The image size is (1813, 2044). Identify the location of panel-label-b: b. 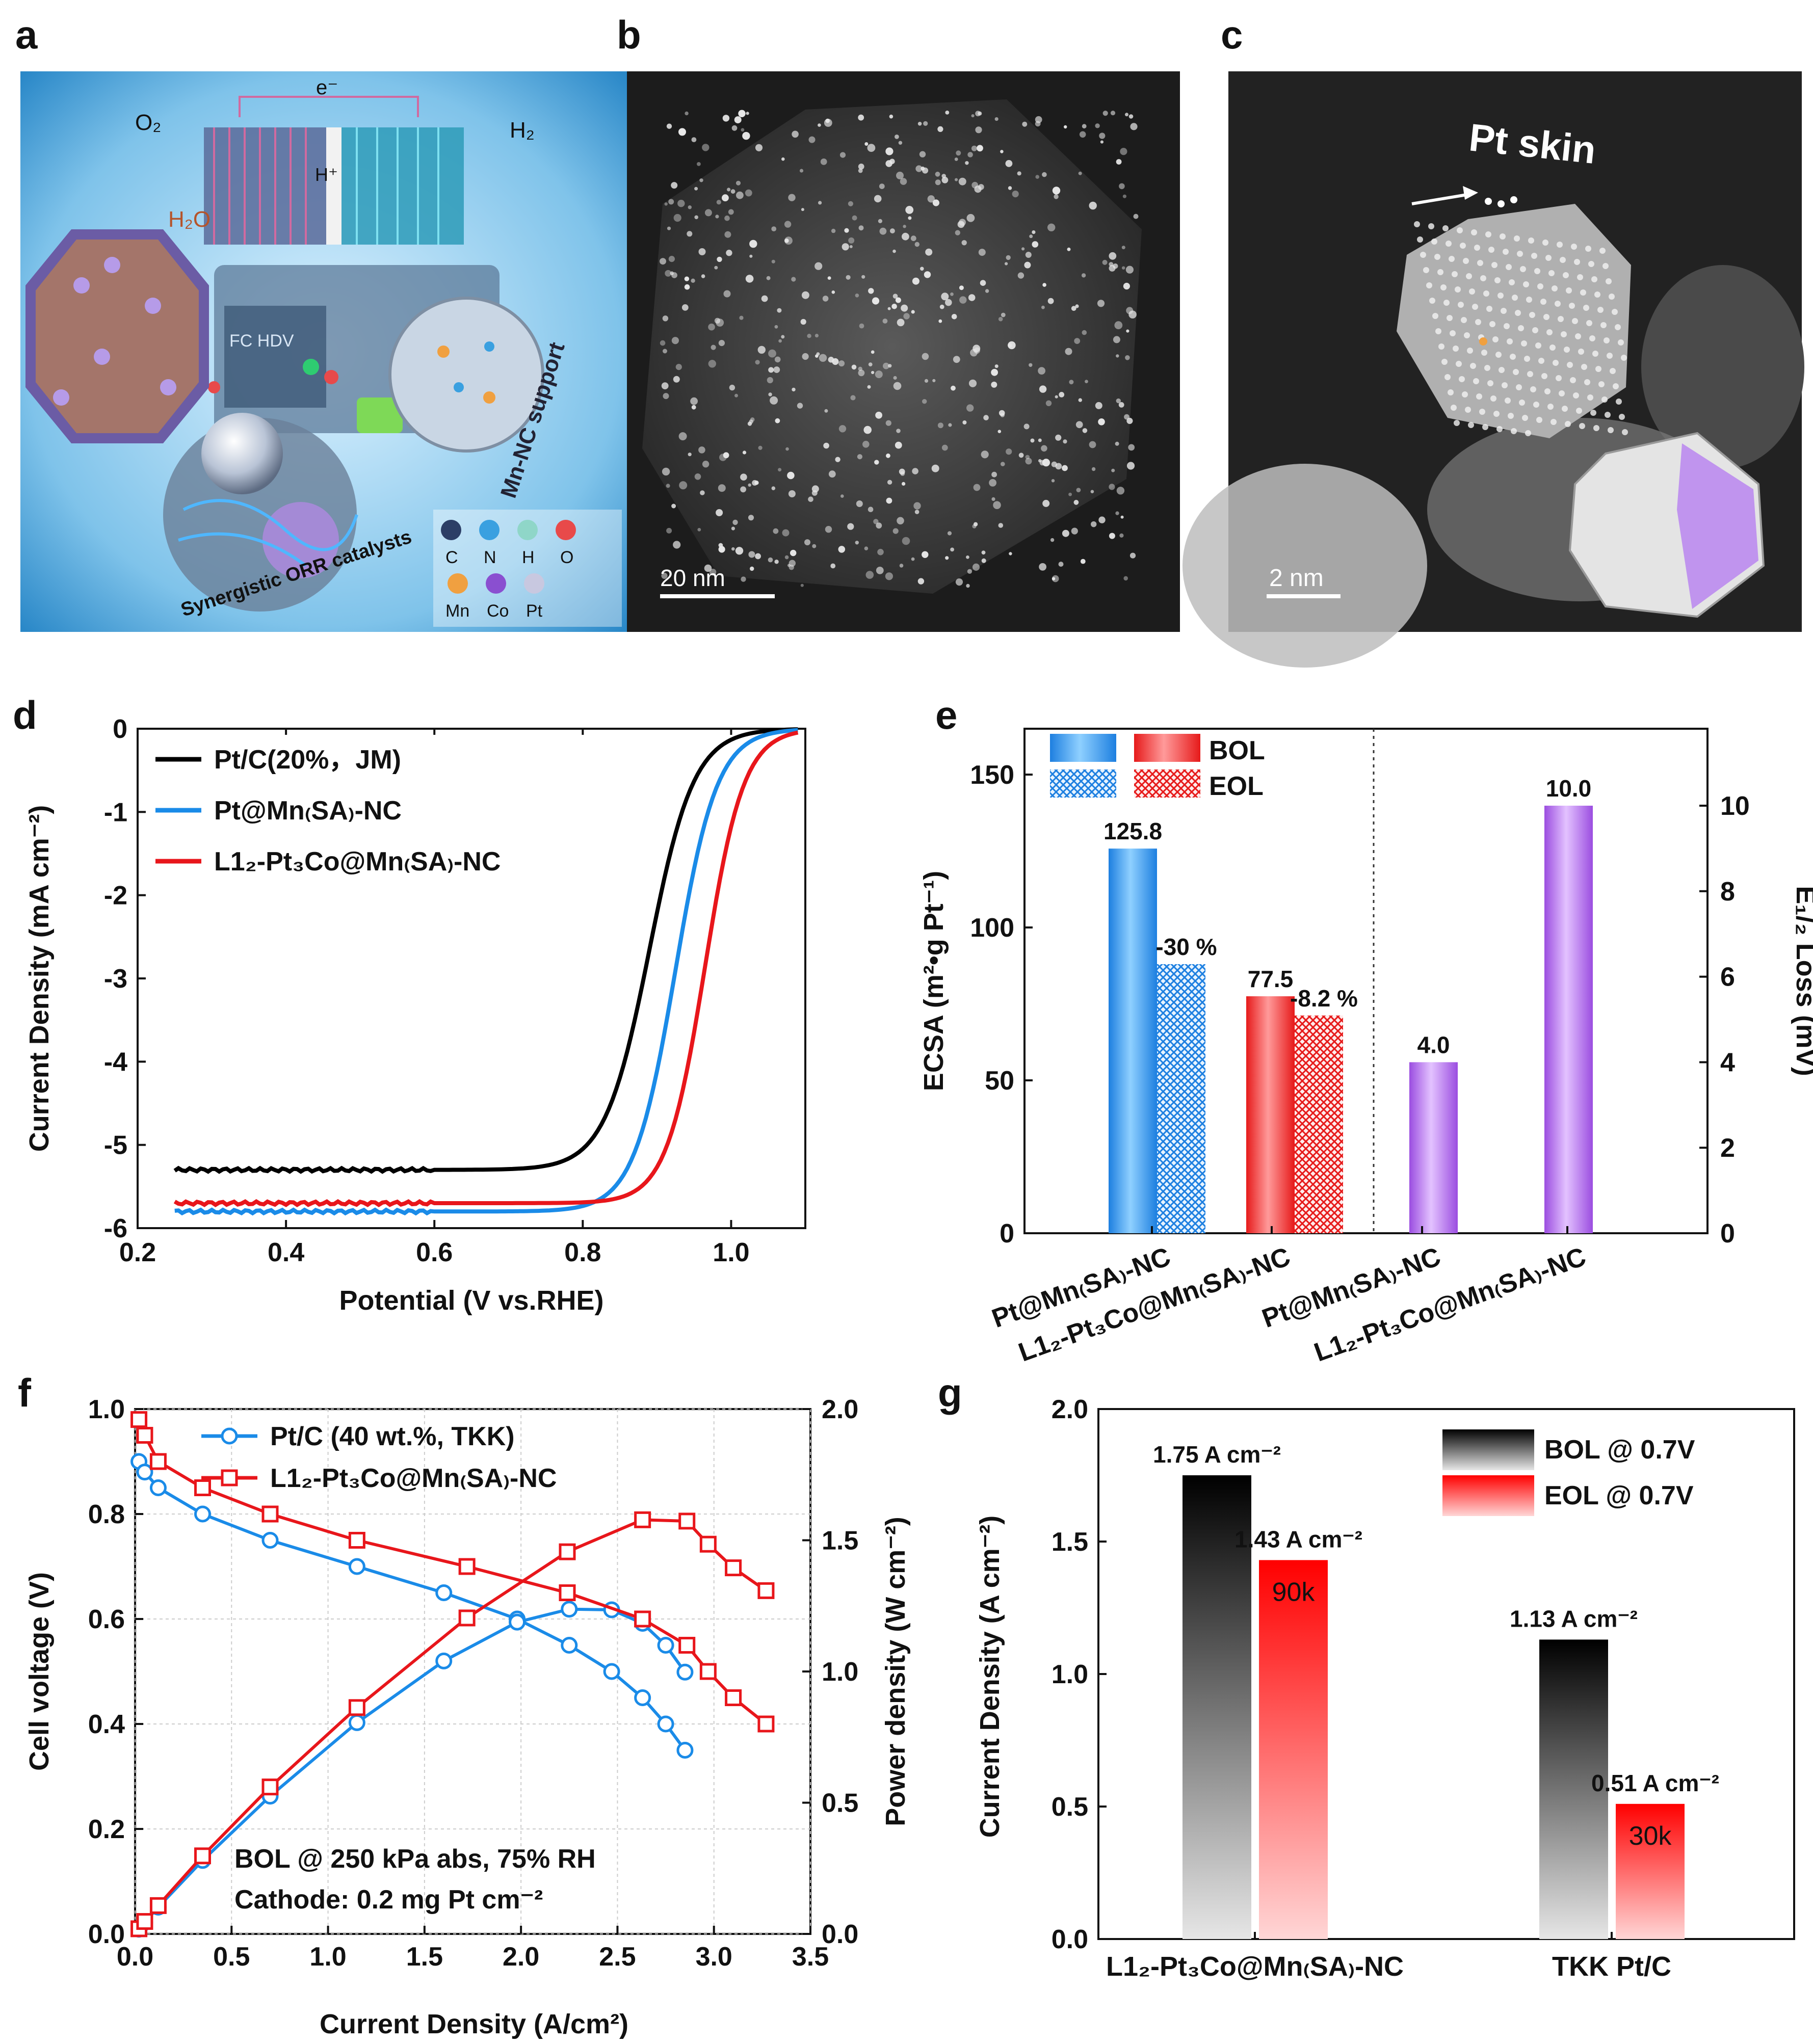
(629, 34).